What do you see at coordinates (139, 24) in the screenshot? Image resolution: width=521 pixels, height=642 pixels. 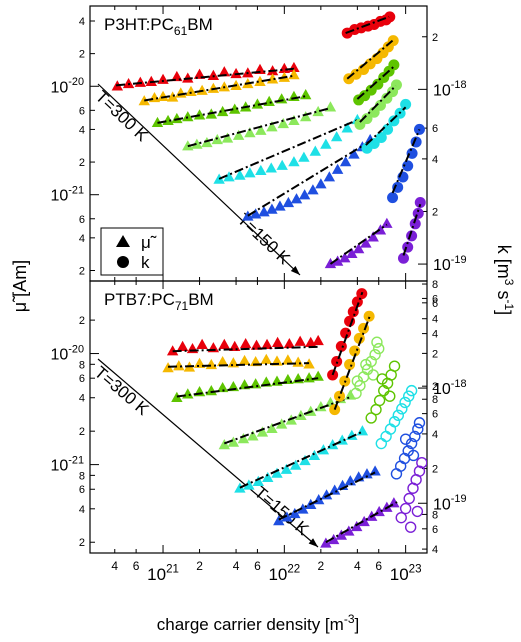 I see `panel-label-main: P3HT:PC` at bounding box center [139, 24].